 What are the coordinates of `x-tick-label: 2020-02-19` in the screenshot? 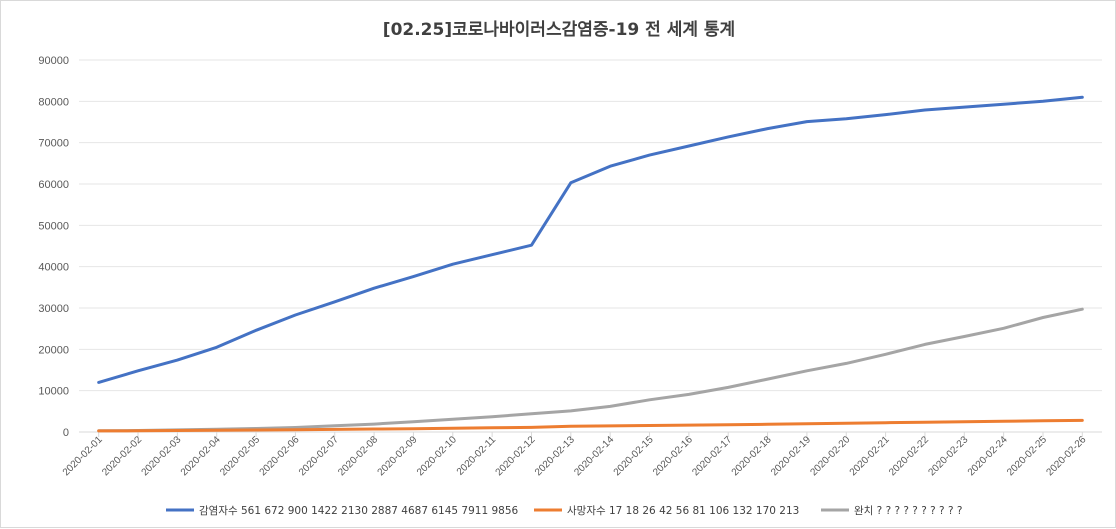 It's located at (791, 456).